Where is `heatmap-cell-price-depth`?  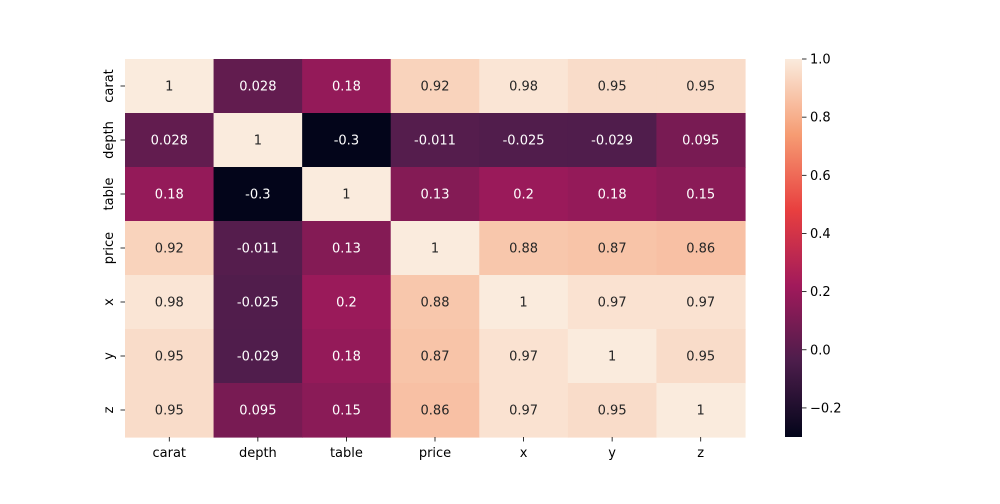 heatmap-cell-price-depth is located at coordinates (258, 248).